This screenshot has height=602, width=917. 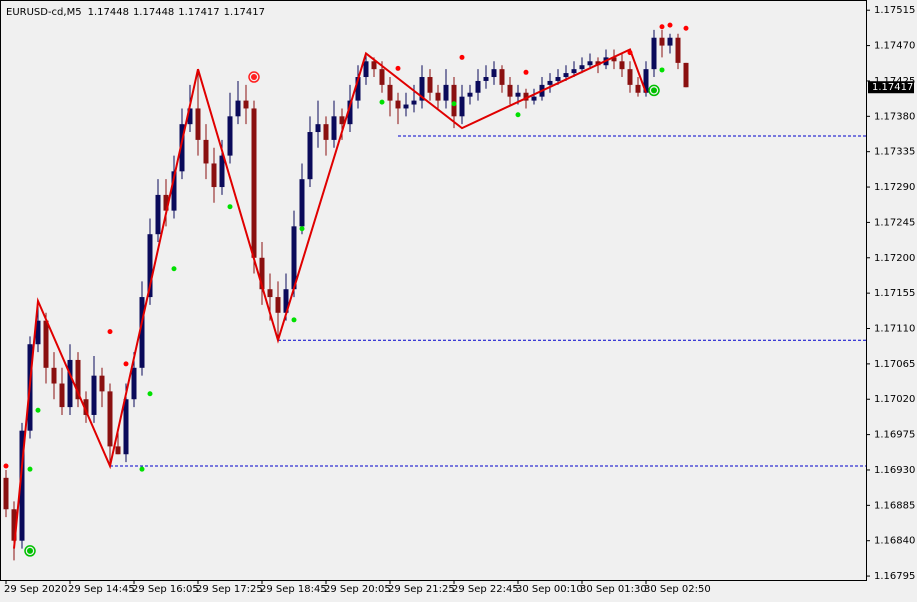 I want to click on high: 1.17448, so click(x=153, y=12).